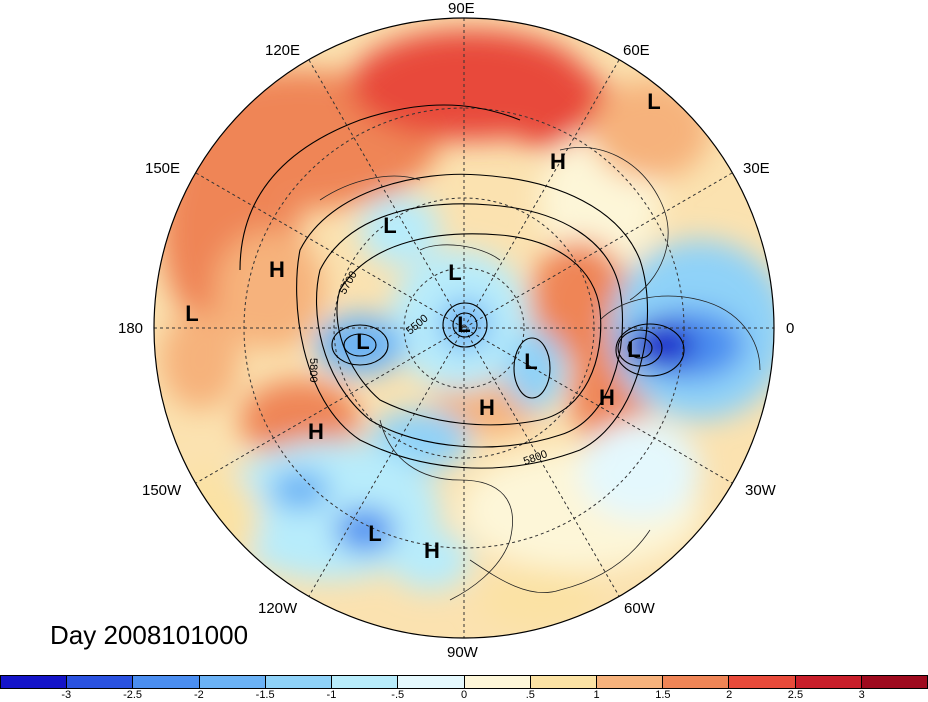  What do you see at coordinates (790, 328) in the screenshot?
I see `lon-label-0: 0` at bounding box center [790, 328].